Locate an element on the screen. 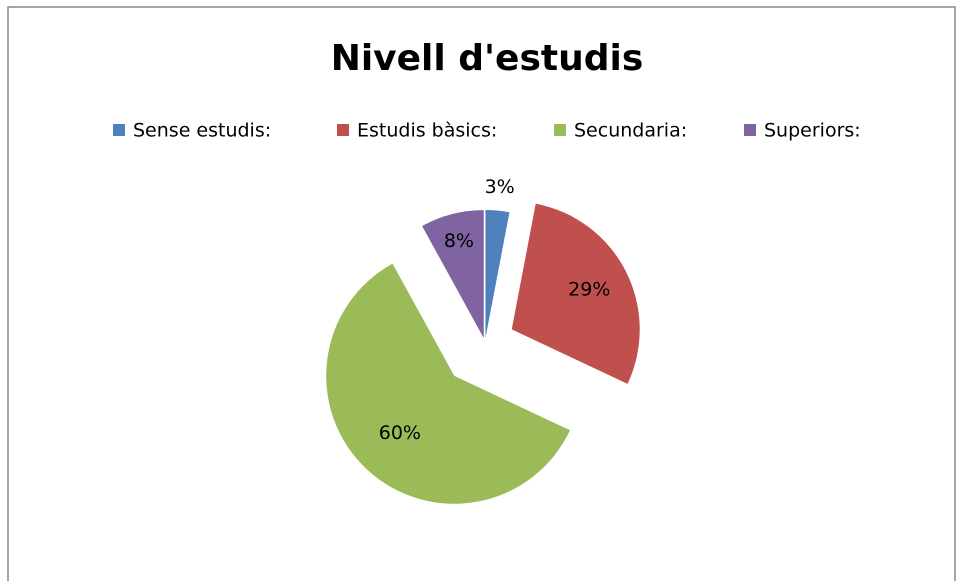  data-label: 3% is located at coordinates (500, 187).